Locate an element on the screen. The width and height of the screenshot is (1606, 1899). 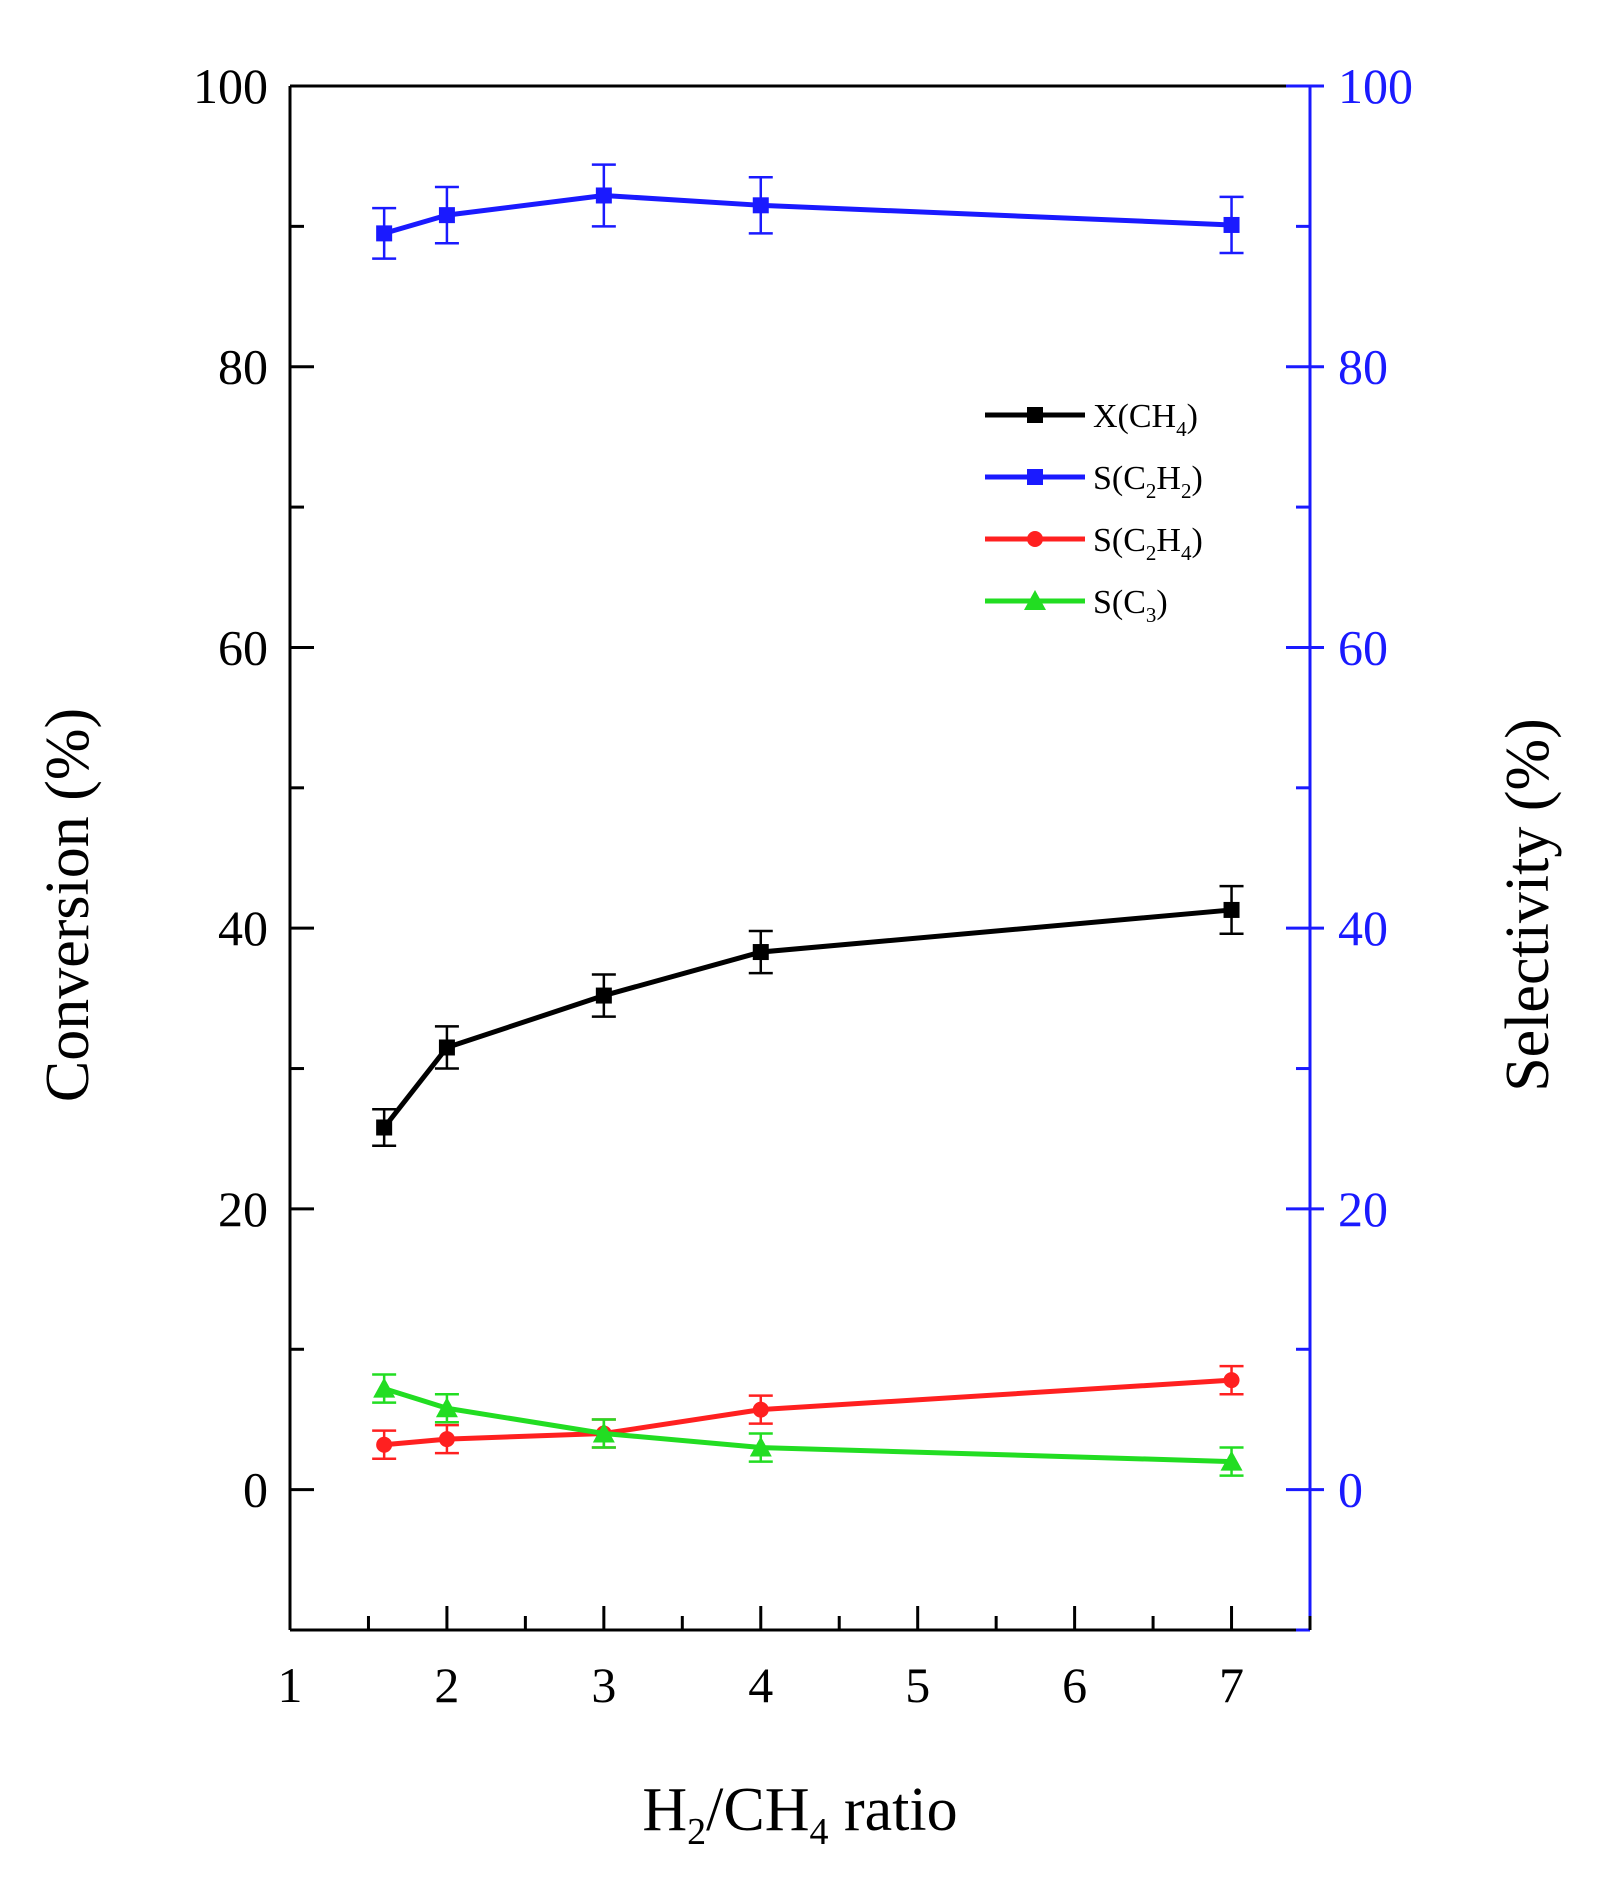
legend-label: X(CH4) is located at coordinates (1145, 419).